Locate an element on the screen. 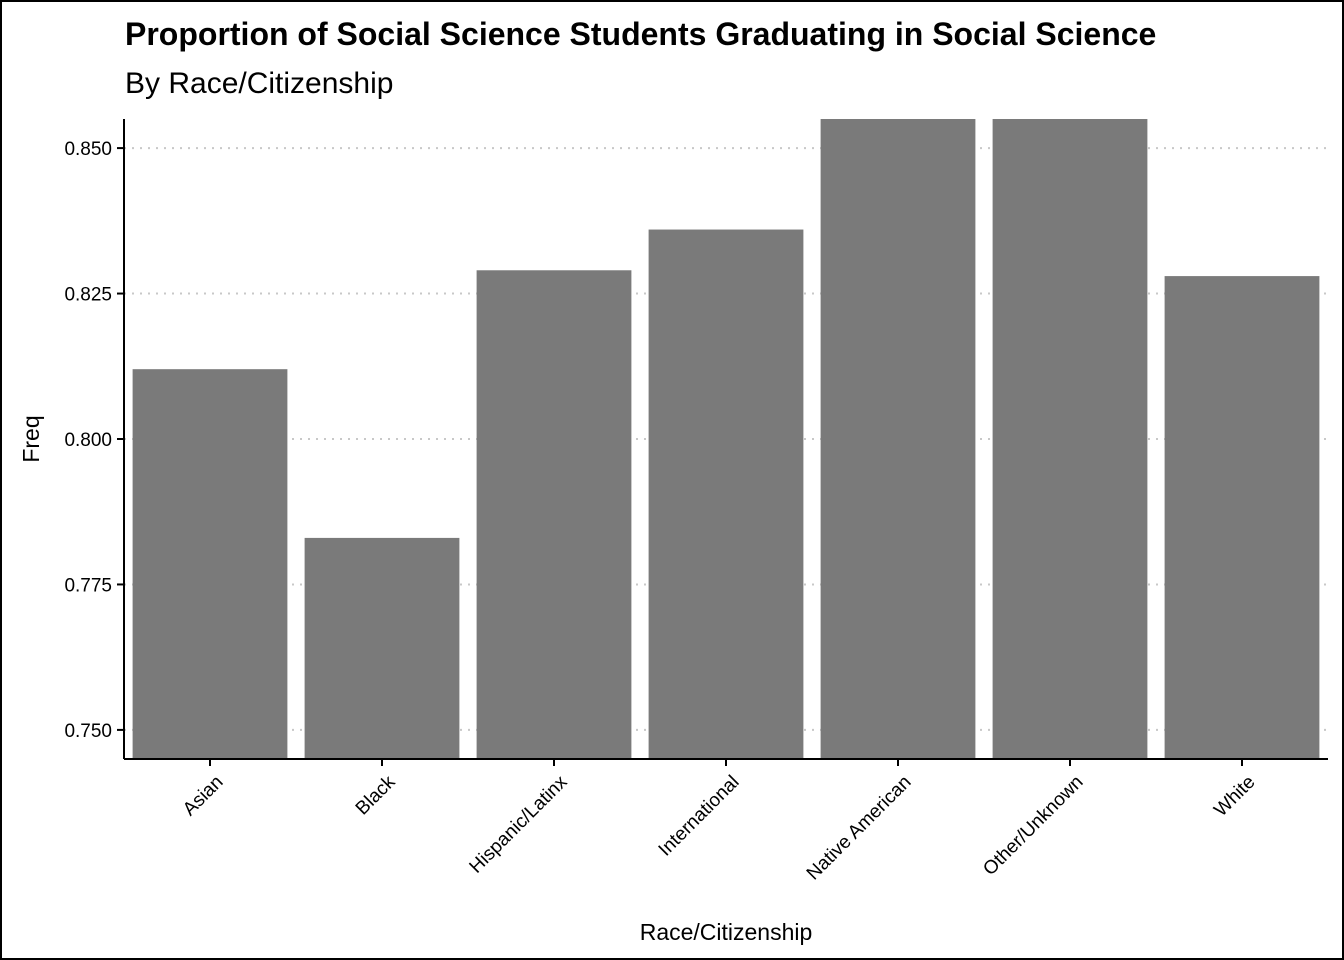  y-tick-label: 0.750 is located at coordinates (88, 731).